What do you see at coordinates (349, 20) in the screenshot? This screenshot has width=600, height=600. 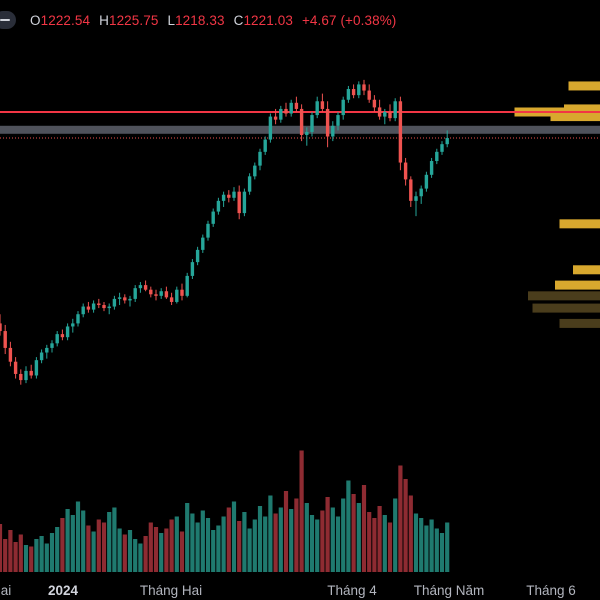 I see `change-value: +4.67 (+0.38%)` at bounding box center [349, 20].